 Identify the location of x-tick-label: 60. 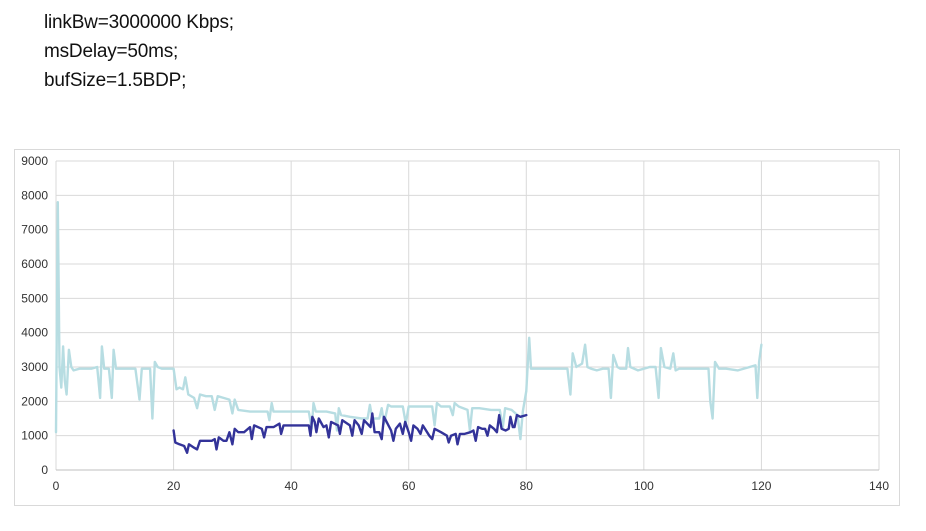
(409, 486).